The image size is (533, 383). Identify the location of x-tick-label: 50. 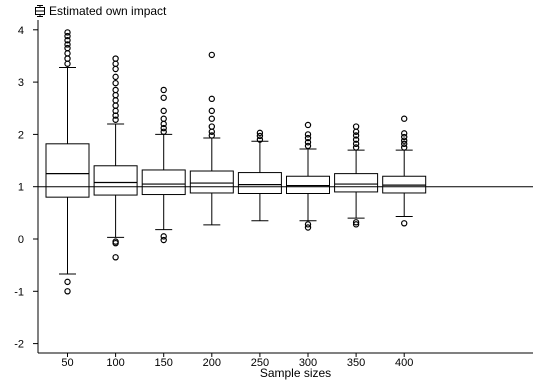
(67, 363).